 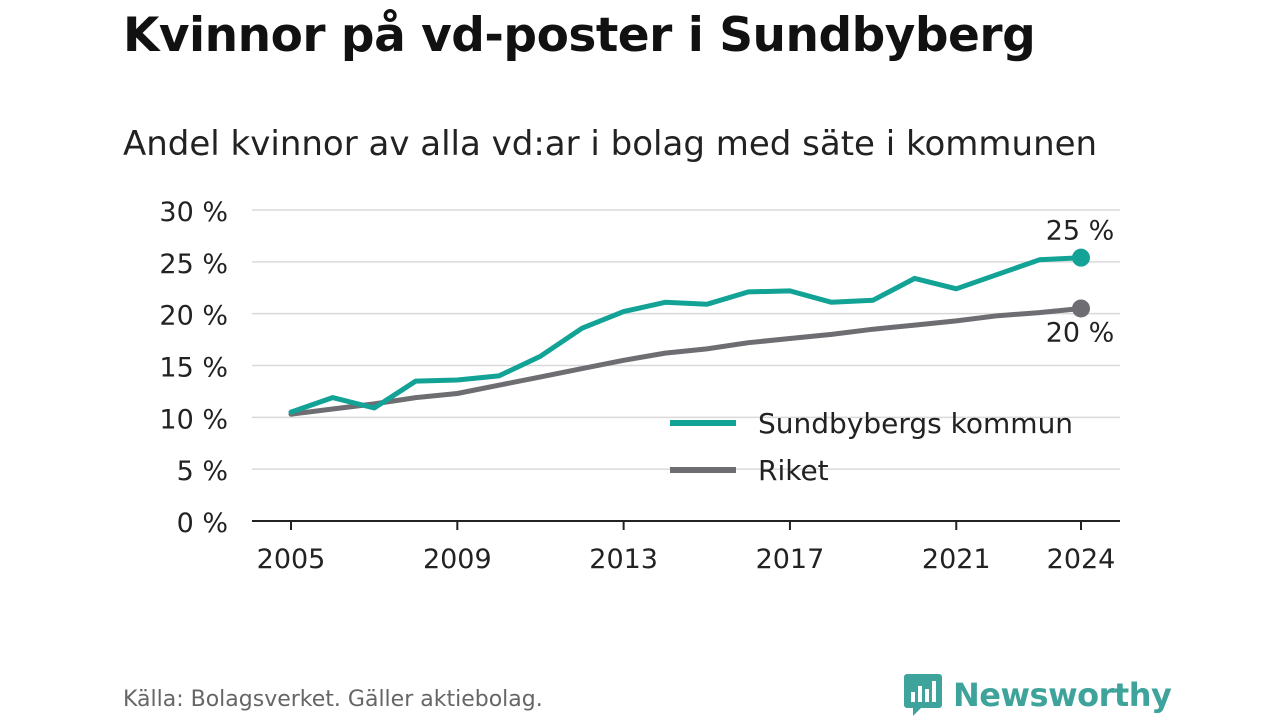 What do you see at coordinates (686, 547) in the screenshot?
I see `x-axis: 2005 2009 2013 2017 2021 2024` at bounding box center [686, 547].